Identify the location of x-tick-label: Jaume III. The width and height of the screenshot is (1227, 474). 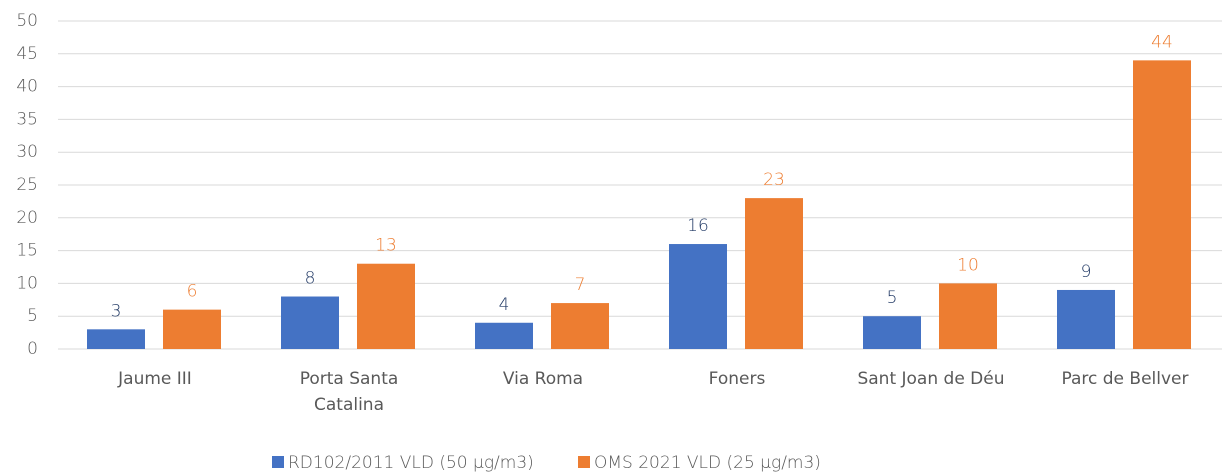
(155, 379).